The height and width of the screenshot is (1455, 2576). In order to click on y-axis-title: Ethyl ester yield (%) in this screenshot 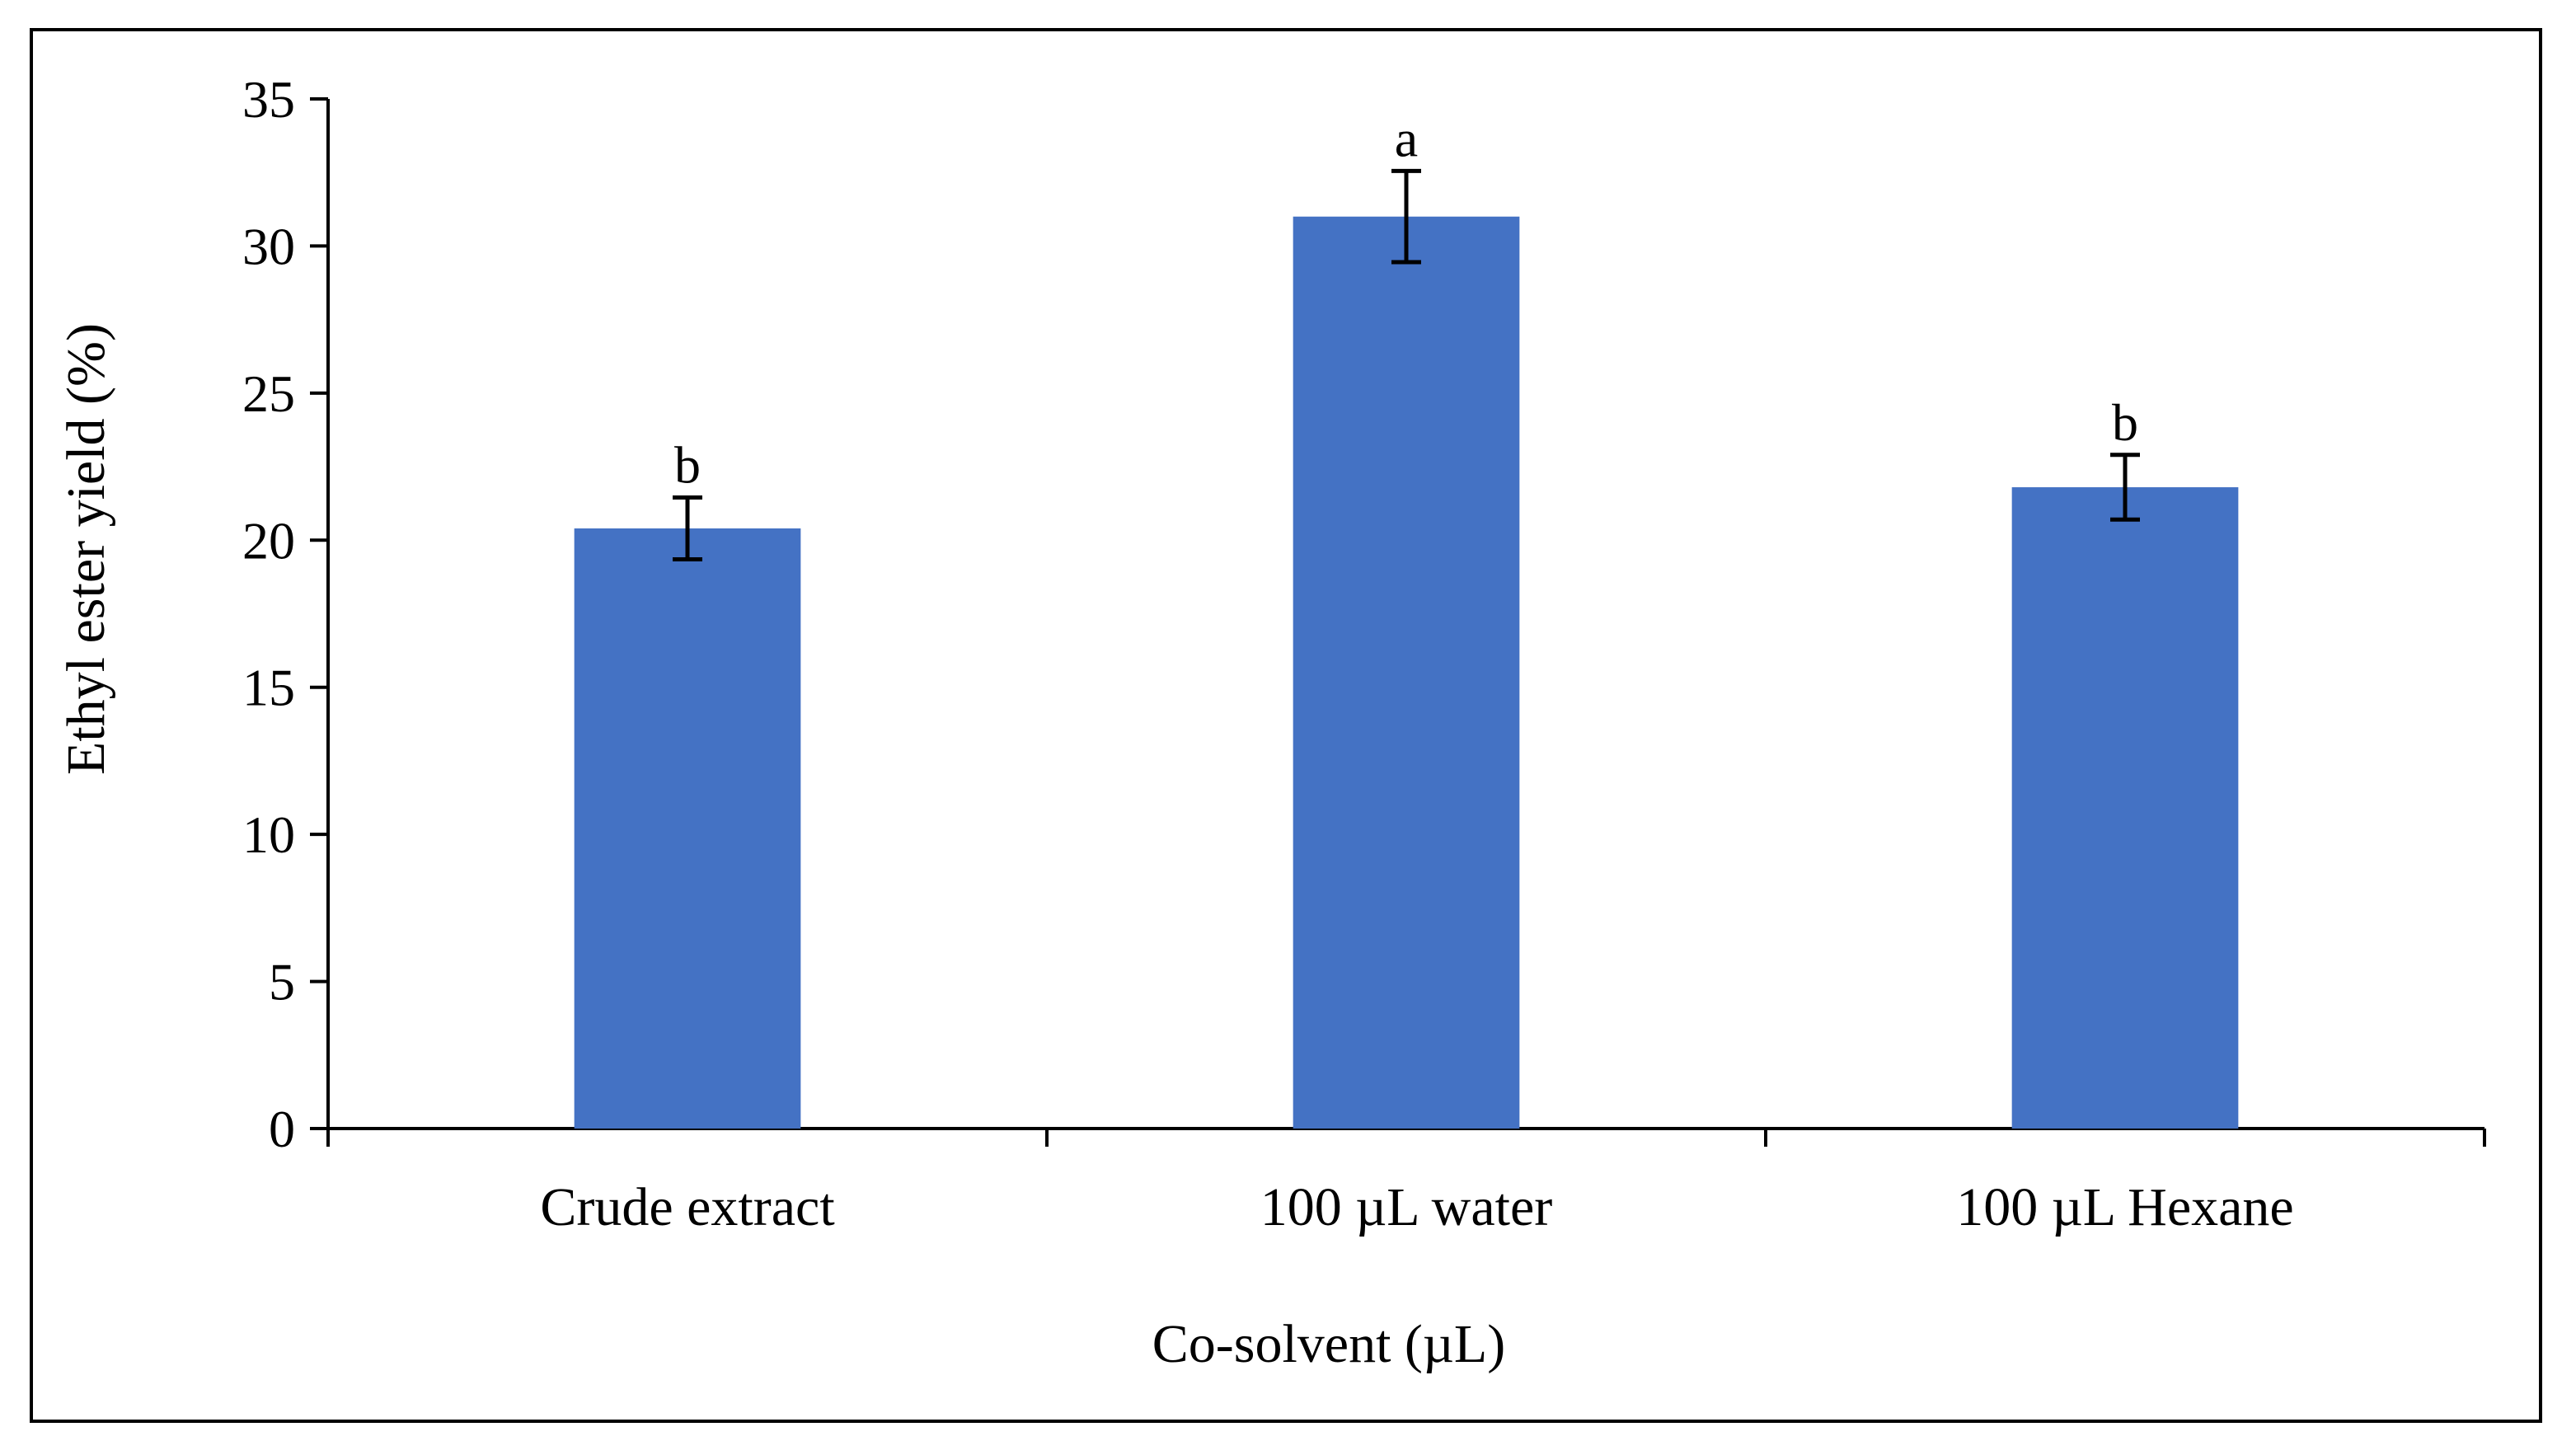, I will do `click(86, 549)`.